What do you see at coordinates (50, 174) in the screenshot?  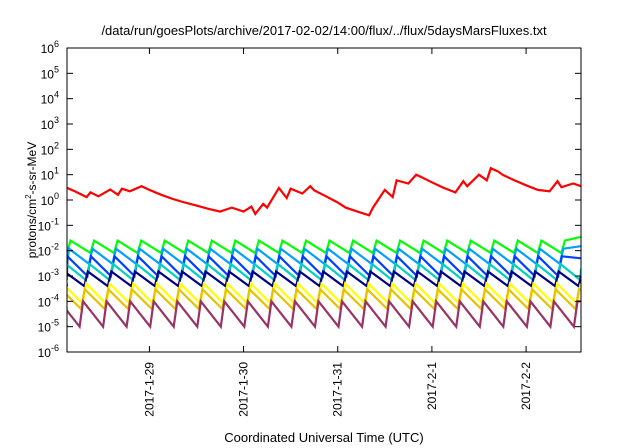 I see `y-tick-label: 10¹` at bounding box center [50, 174].